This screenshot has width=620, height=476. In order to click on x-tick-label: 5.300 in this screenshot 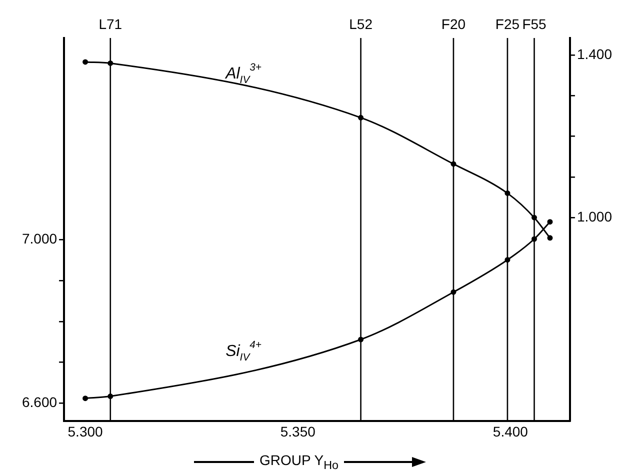, I will do `click(86, 431)`.